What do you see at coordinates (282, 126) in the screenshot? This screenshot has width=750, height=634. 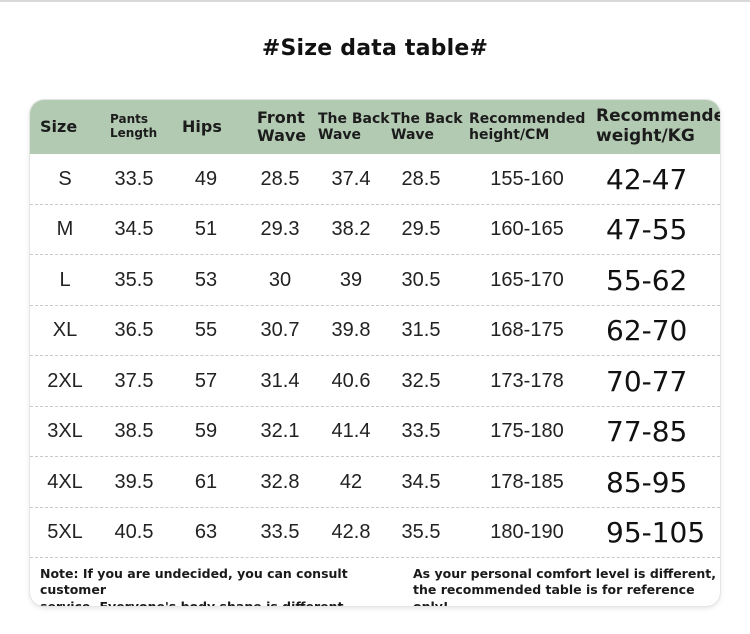 I see `header-front-wave: Front Wave` at bounding box center [282, 126].